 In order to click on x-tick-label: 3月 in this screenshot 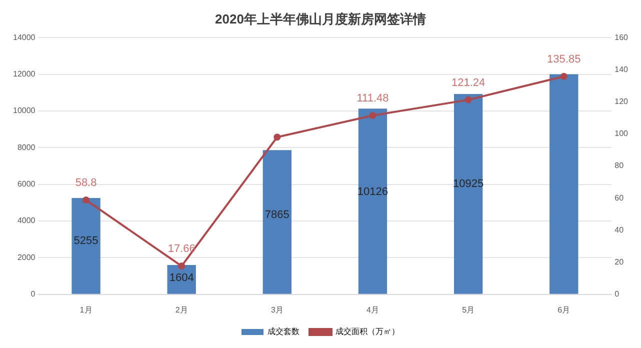, I will do `click(277, 309)`.